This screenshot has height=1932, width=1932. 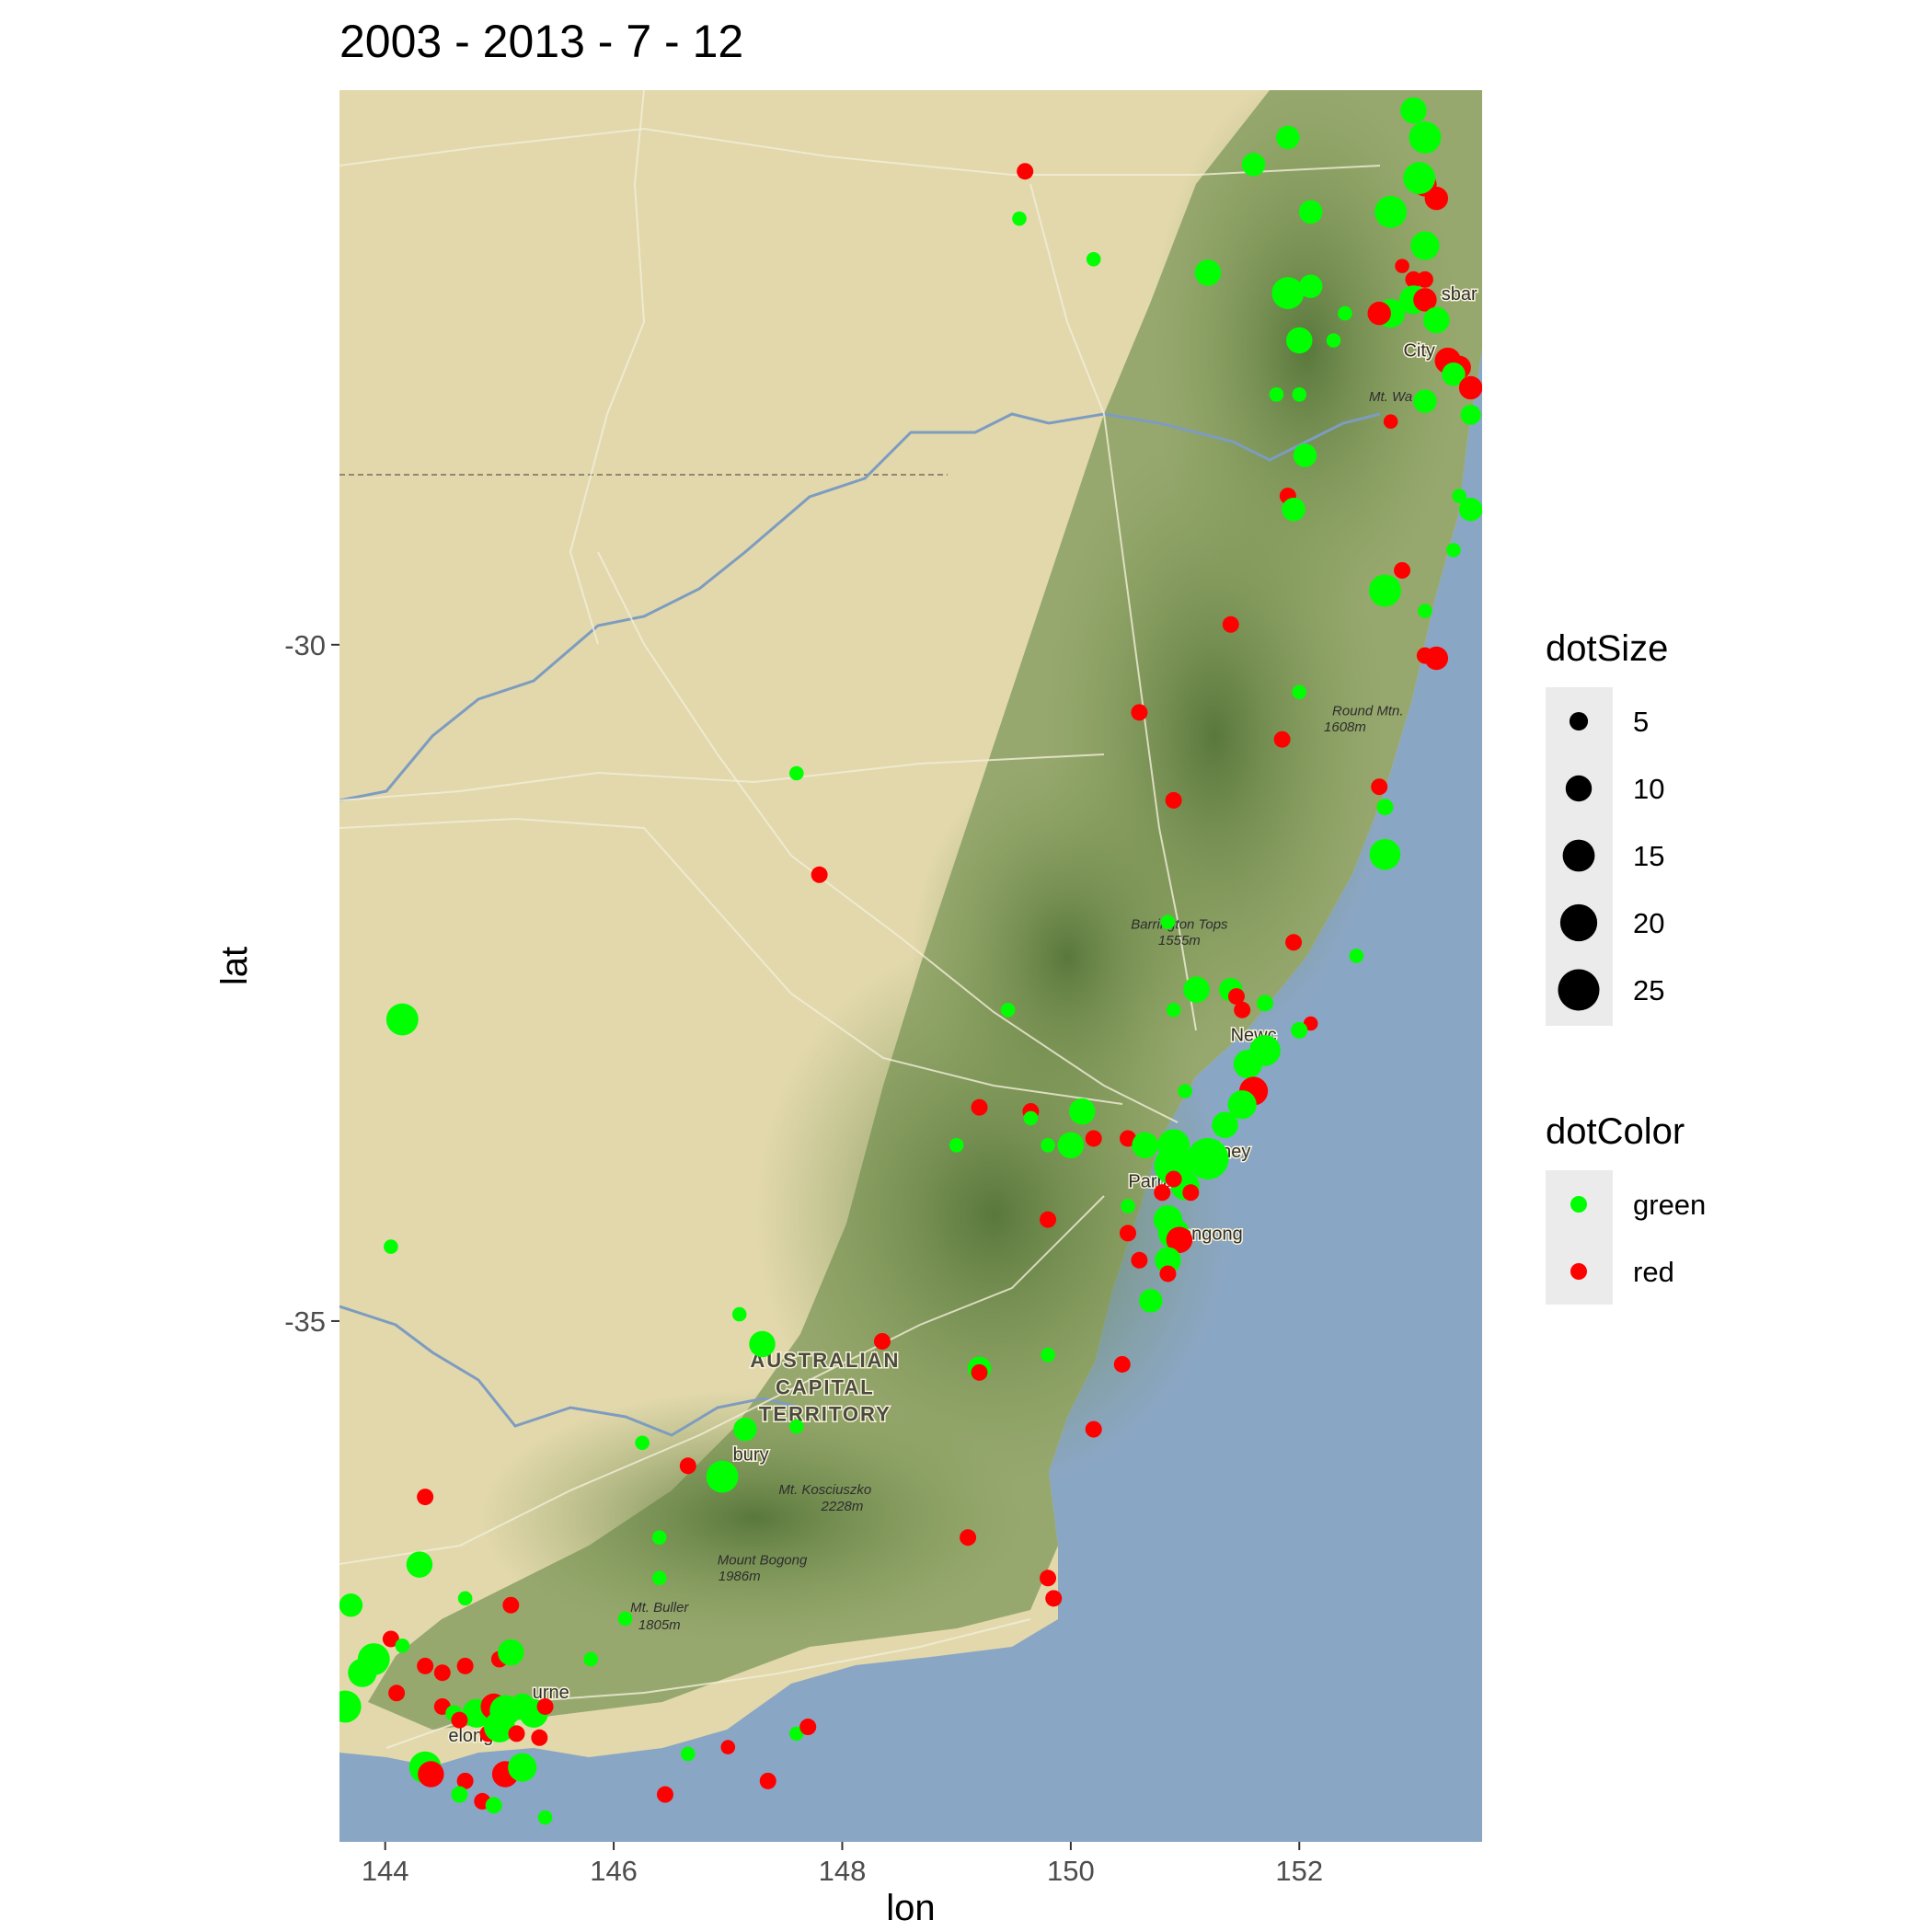 What do you see at coordinates (1615, 1131) in the screenshot?
I see `legend-color-title: dotColor` at bounding box center [1615, 1131].